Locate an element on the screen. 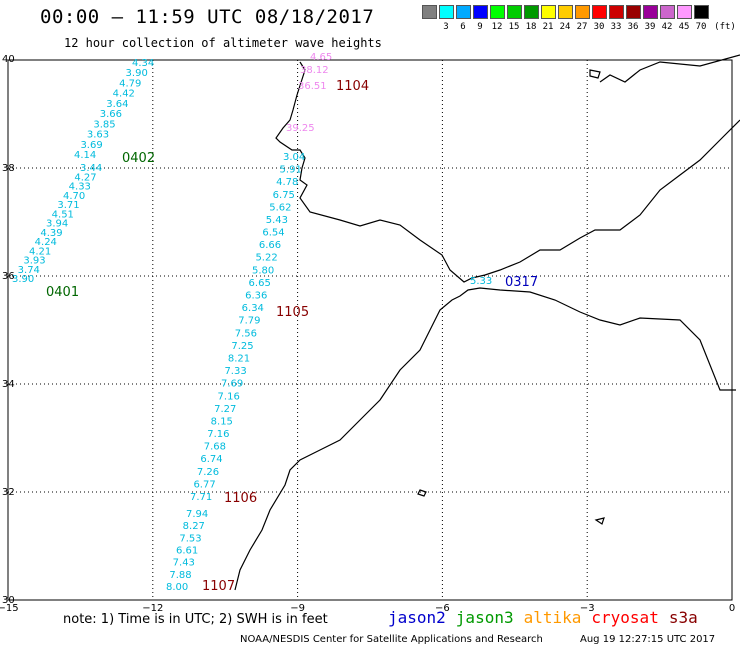 This screenshot has height=650, width=740. small-island is located at coordinates (599, 521).